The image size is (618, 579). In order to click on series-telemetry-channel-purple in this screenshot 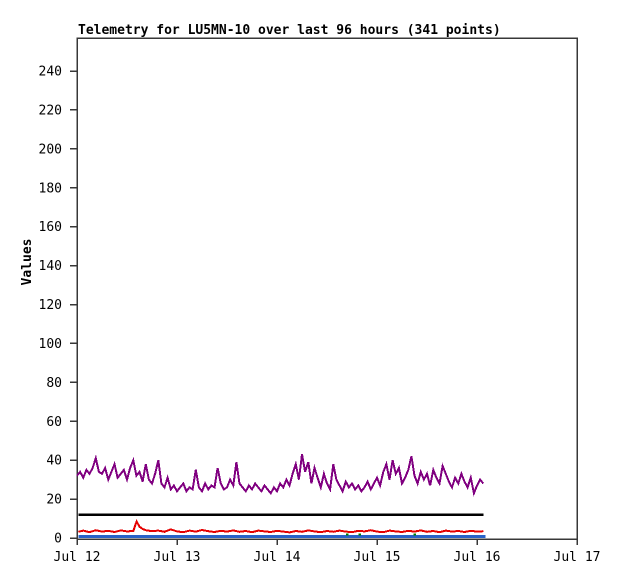, I will do `click(280, 475)`.